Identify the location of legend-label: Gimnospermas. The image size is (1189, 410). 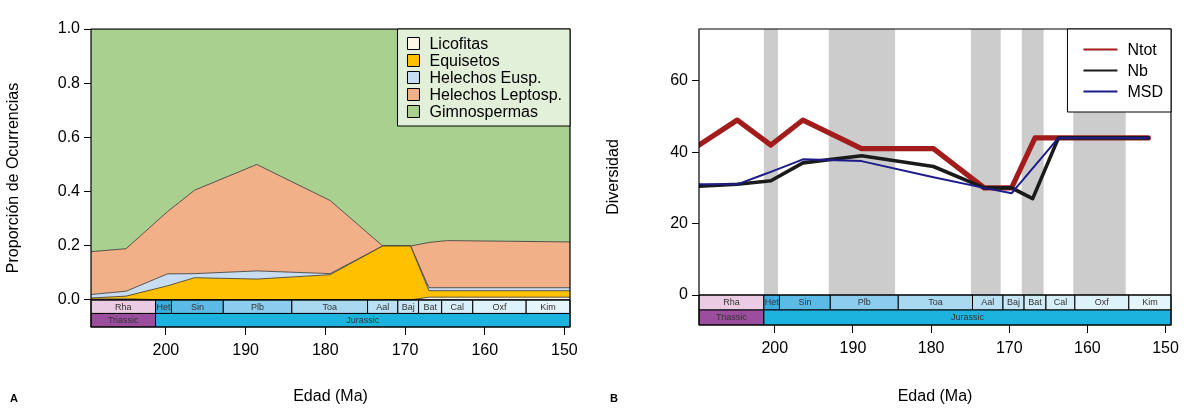
(483, 111).